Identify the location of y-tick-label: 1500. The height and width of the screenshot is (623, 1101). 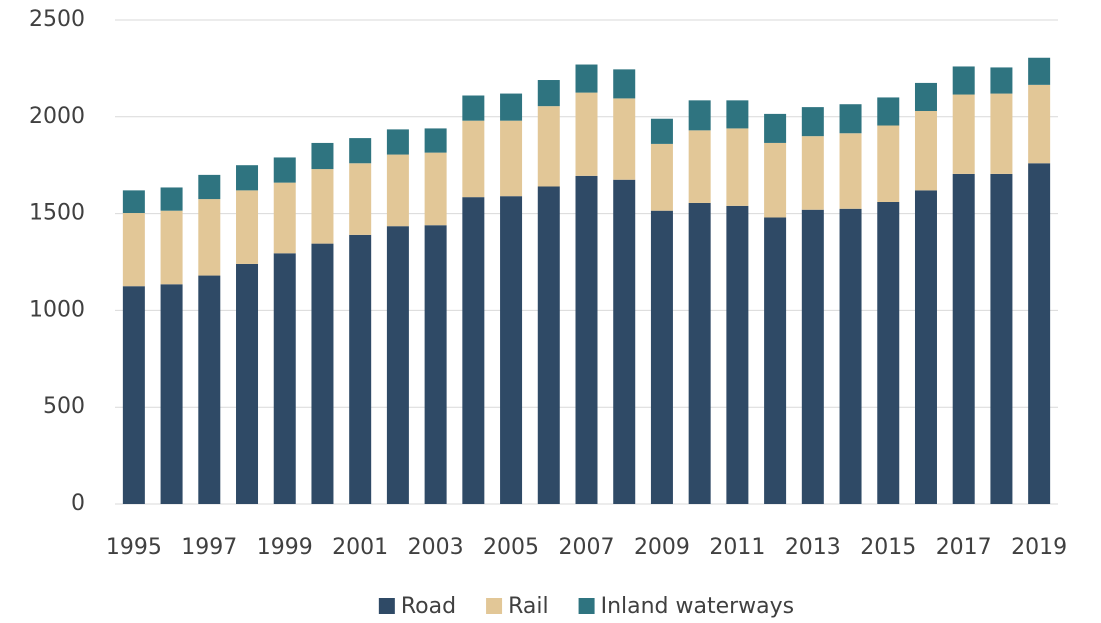
(57, 213).